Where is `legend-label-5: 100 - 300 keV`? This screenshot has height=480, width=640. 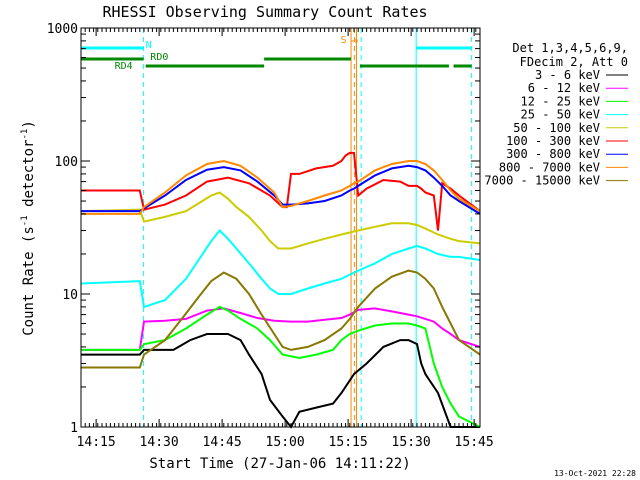
legend-label-5: 100 - 300 keV is located at coordinates (553, 141).